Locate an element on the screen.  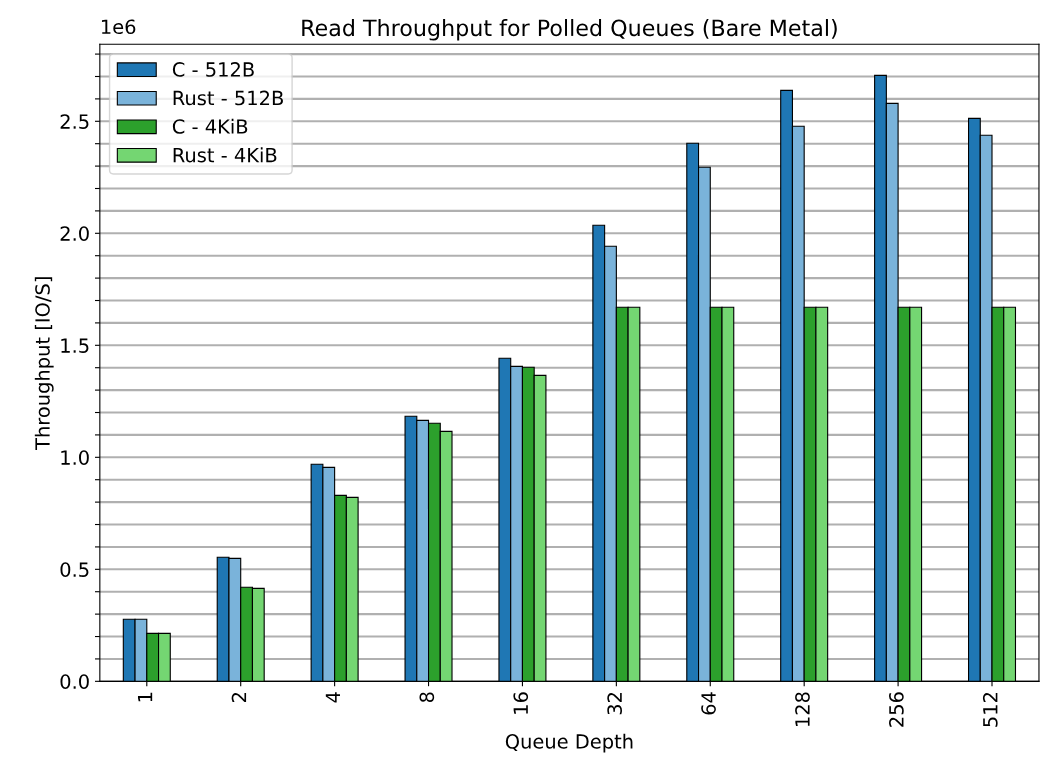
y-tick-label: 1.5 is located at coordinates (75, 345).